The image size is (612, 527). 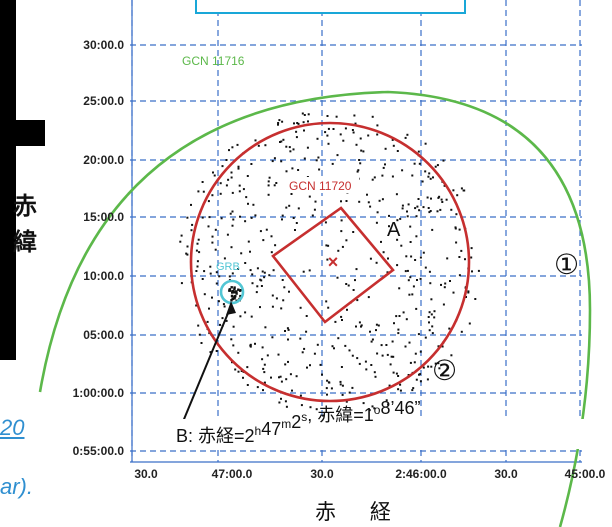 I want to click on callout-text-part: 8’46”, so click(x=400, y=408).